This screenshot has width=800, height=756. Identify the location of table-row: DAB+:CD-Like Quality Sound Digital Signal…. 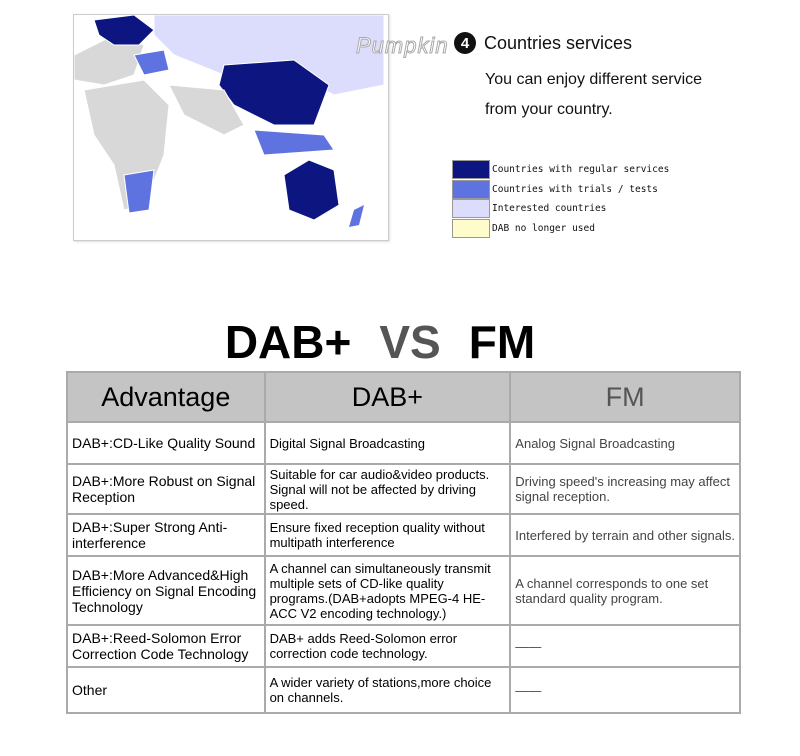
(403, 443).